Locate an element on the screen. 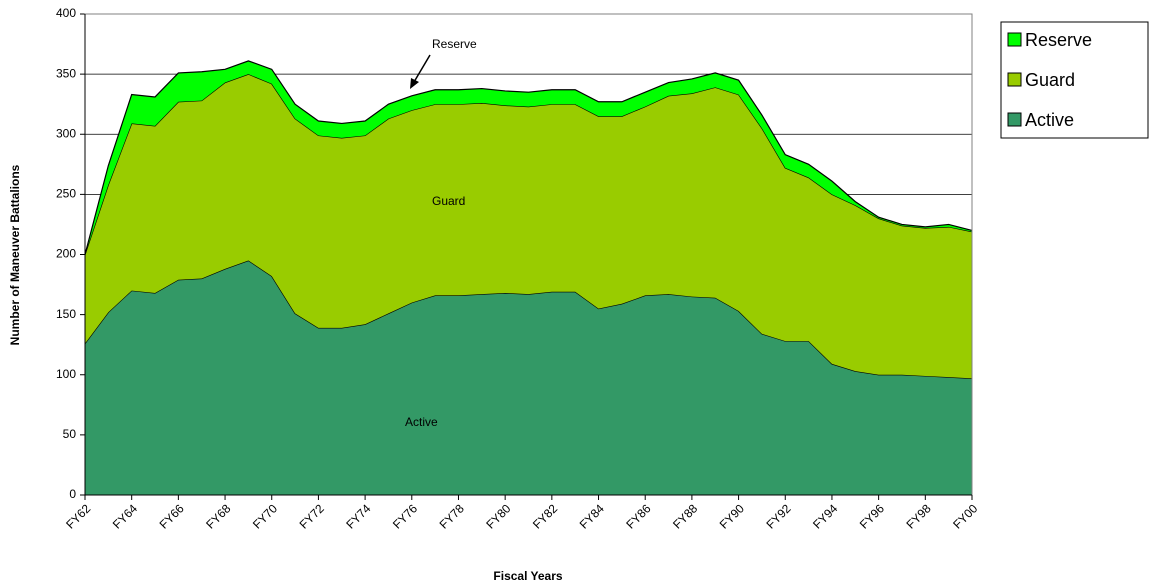  y-tick-label: 50 is located at coordinates (70, 434).